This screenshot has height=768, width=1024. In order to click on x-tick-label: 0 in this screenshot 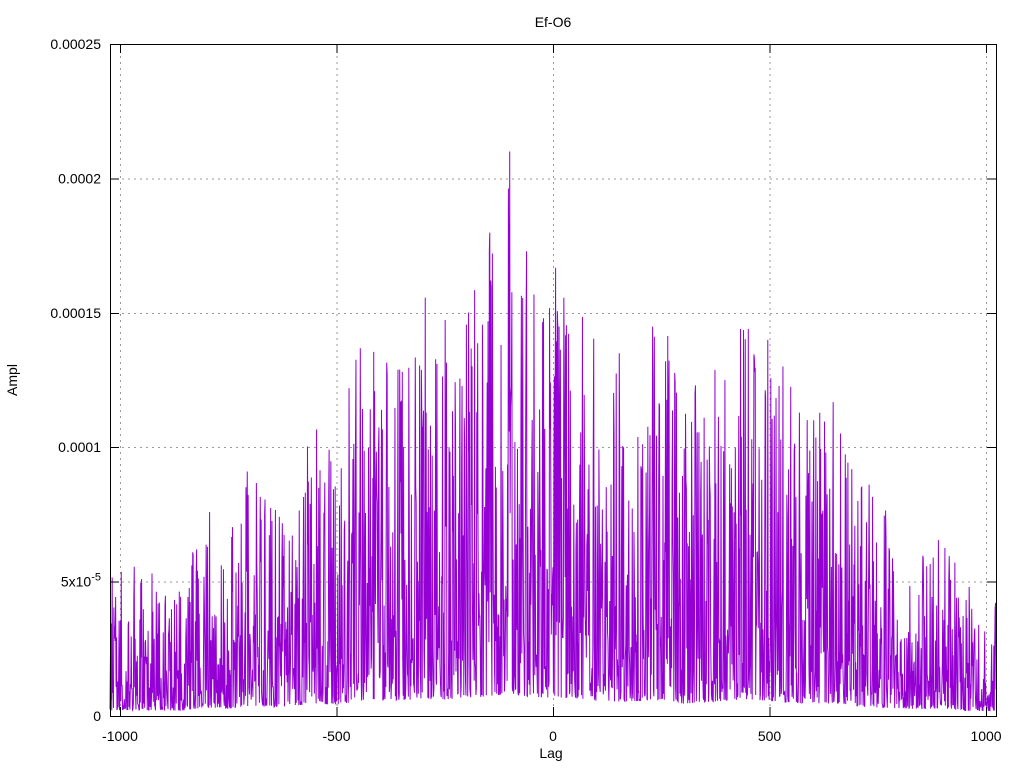, I will do `click(553, 736)`.